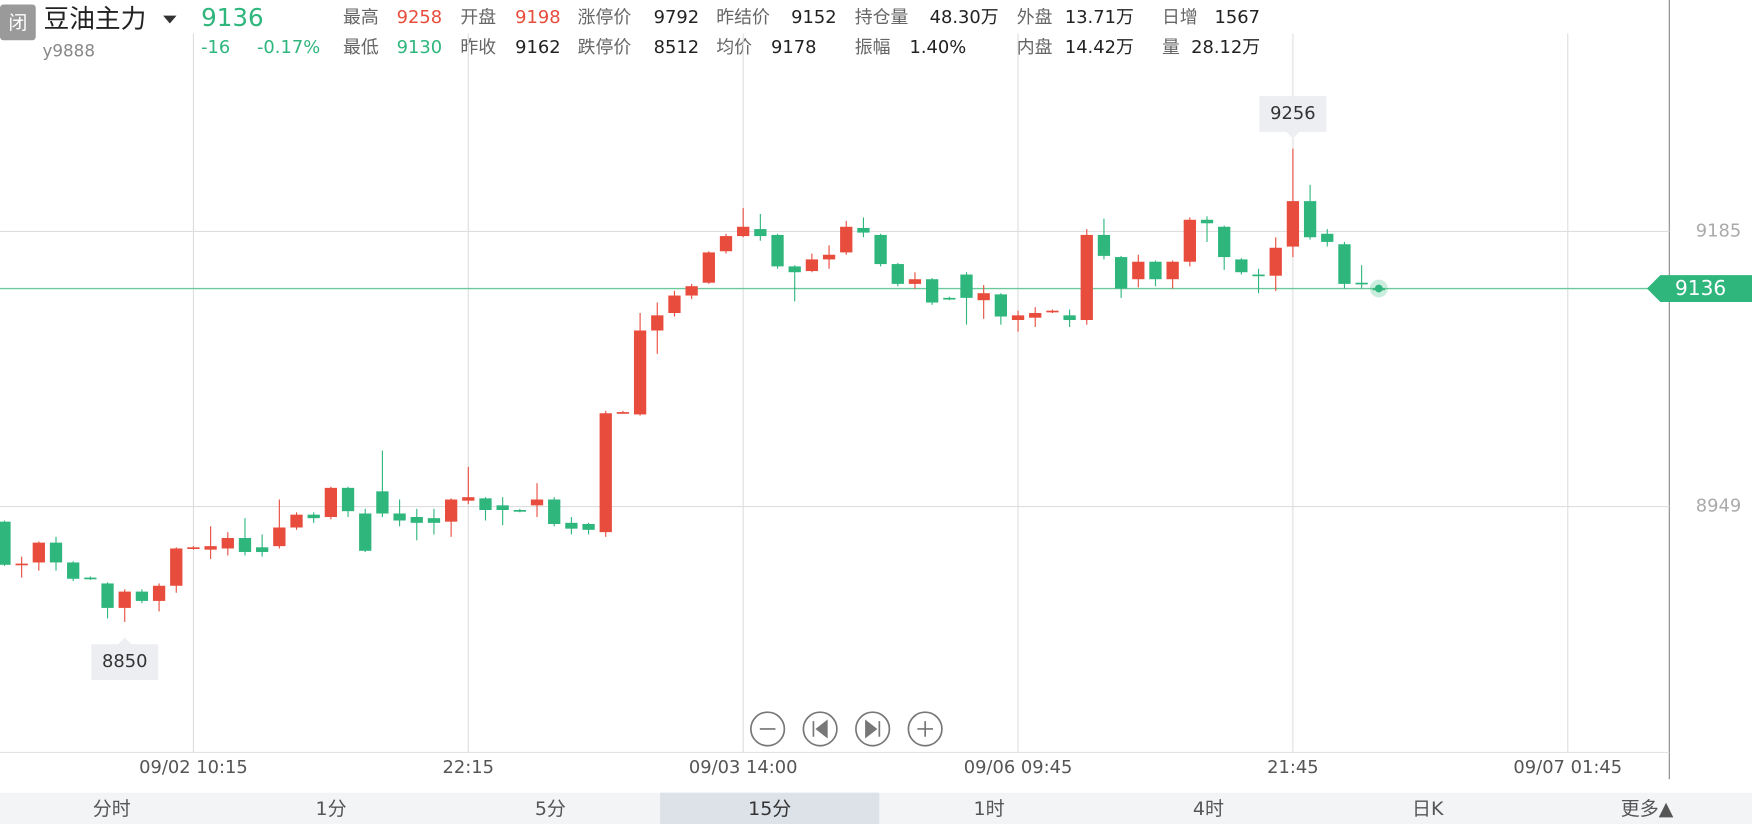  I want to click on tab: 5分, so click(550, 809).